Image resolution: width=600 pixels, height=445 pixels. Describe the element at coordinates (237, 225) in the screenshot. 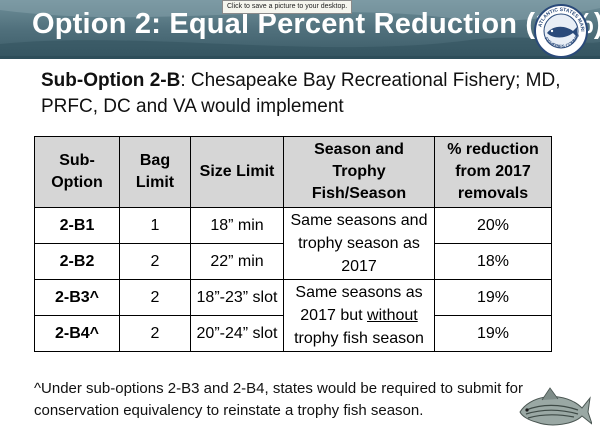

I see `cell-size: 18” min` at that location.